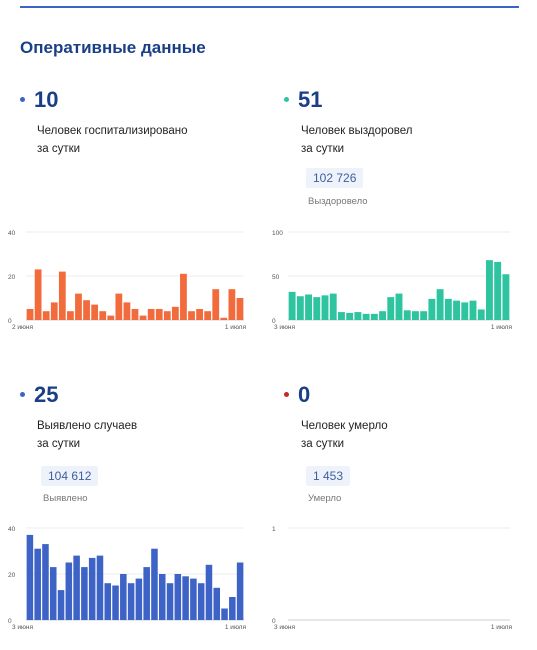 The width and height of the screenshot is (537, 650). Describe the element at coordinates (23, 627) in the screenshot. I see `x-start-label: 3 июня` at that location.